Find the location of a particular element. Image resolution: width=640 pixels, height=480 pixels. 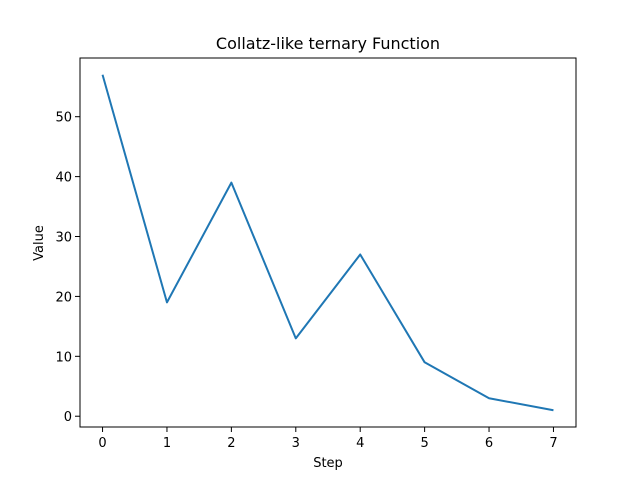

y-tick-label: 0 is located at coordinates (68, 417).